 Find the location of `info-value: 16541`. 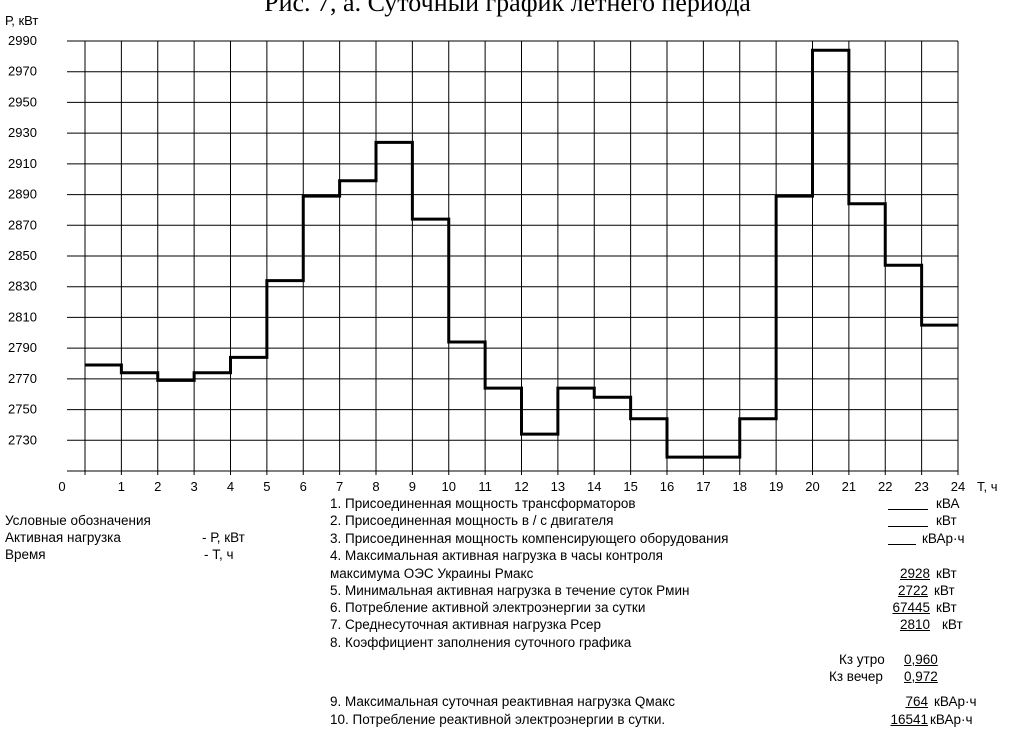

info-value: 16541 is located at coordinates (909, 719).